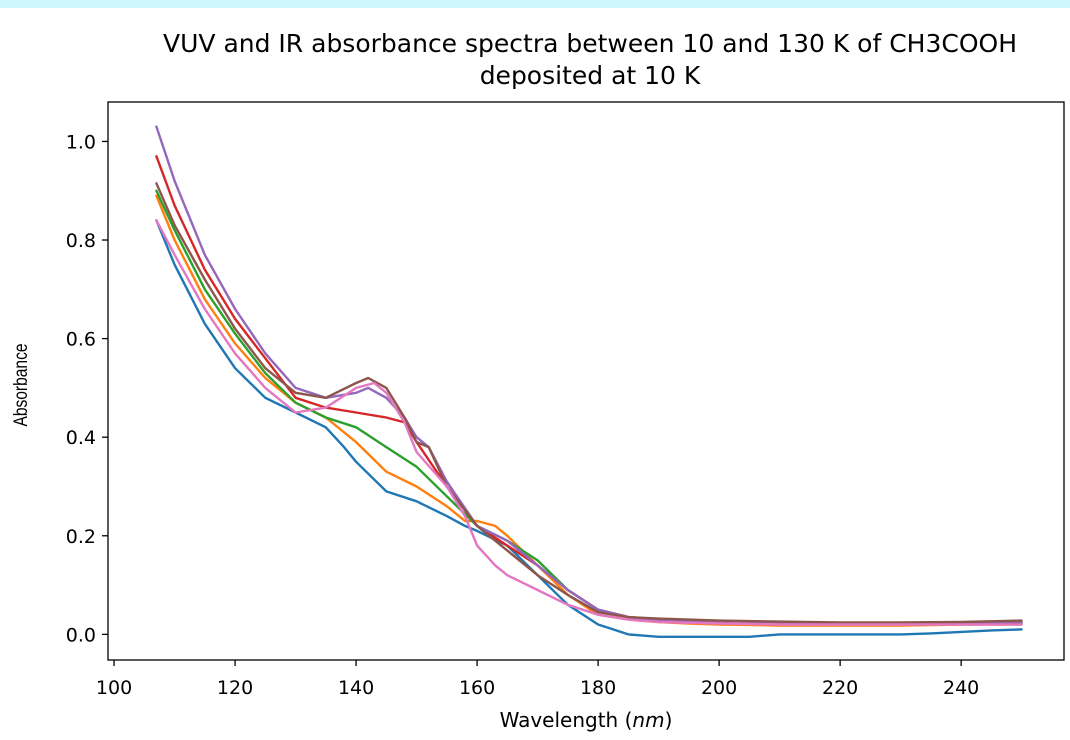  What do you see at coordinates (356, 688) in the screenshot?
I see `x-tick-label: 140` at bounding box center [356, 688].